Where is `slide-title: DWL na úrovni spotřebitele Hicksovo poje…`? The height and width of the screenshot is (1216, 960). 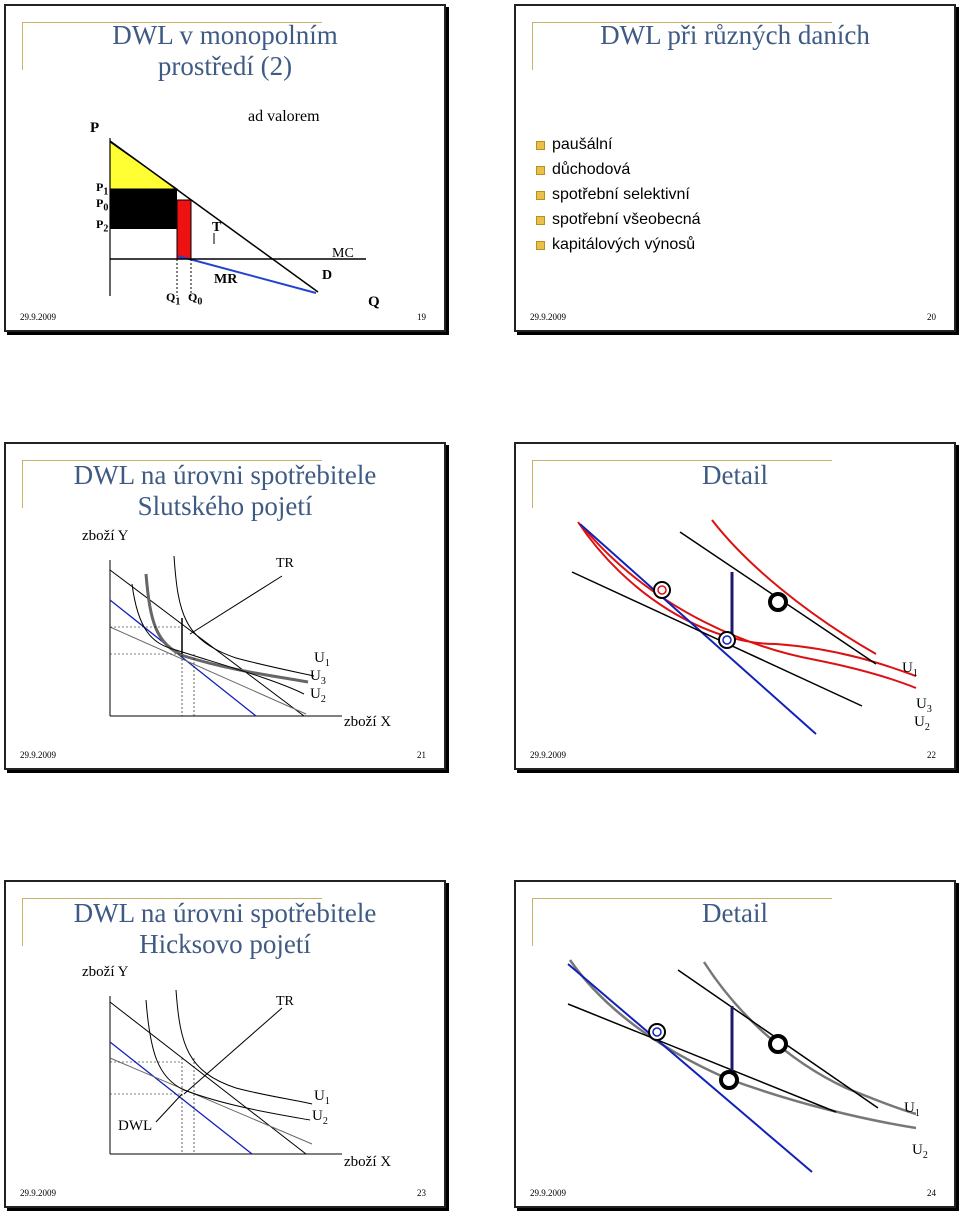 slide-title: DWL na úrovni spotřebitele Hicksovo poje… is located at coordinates (225, 929).